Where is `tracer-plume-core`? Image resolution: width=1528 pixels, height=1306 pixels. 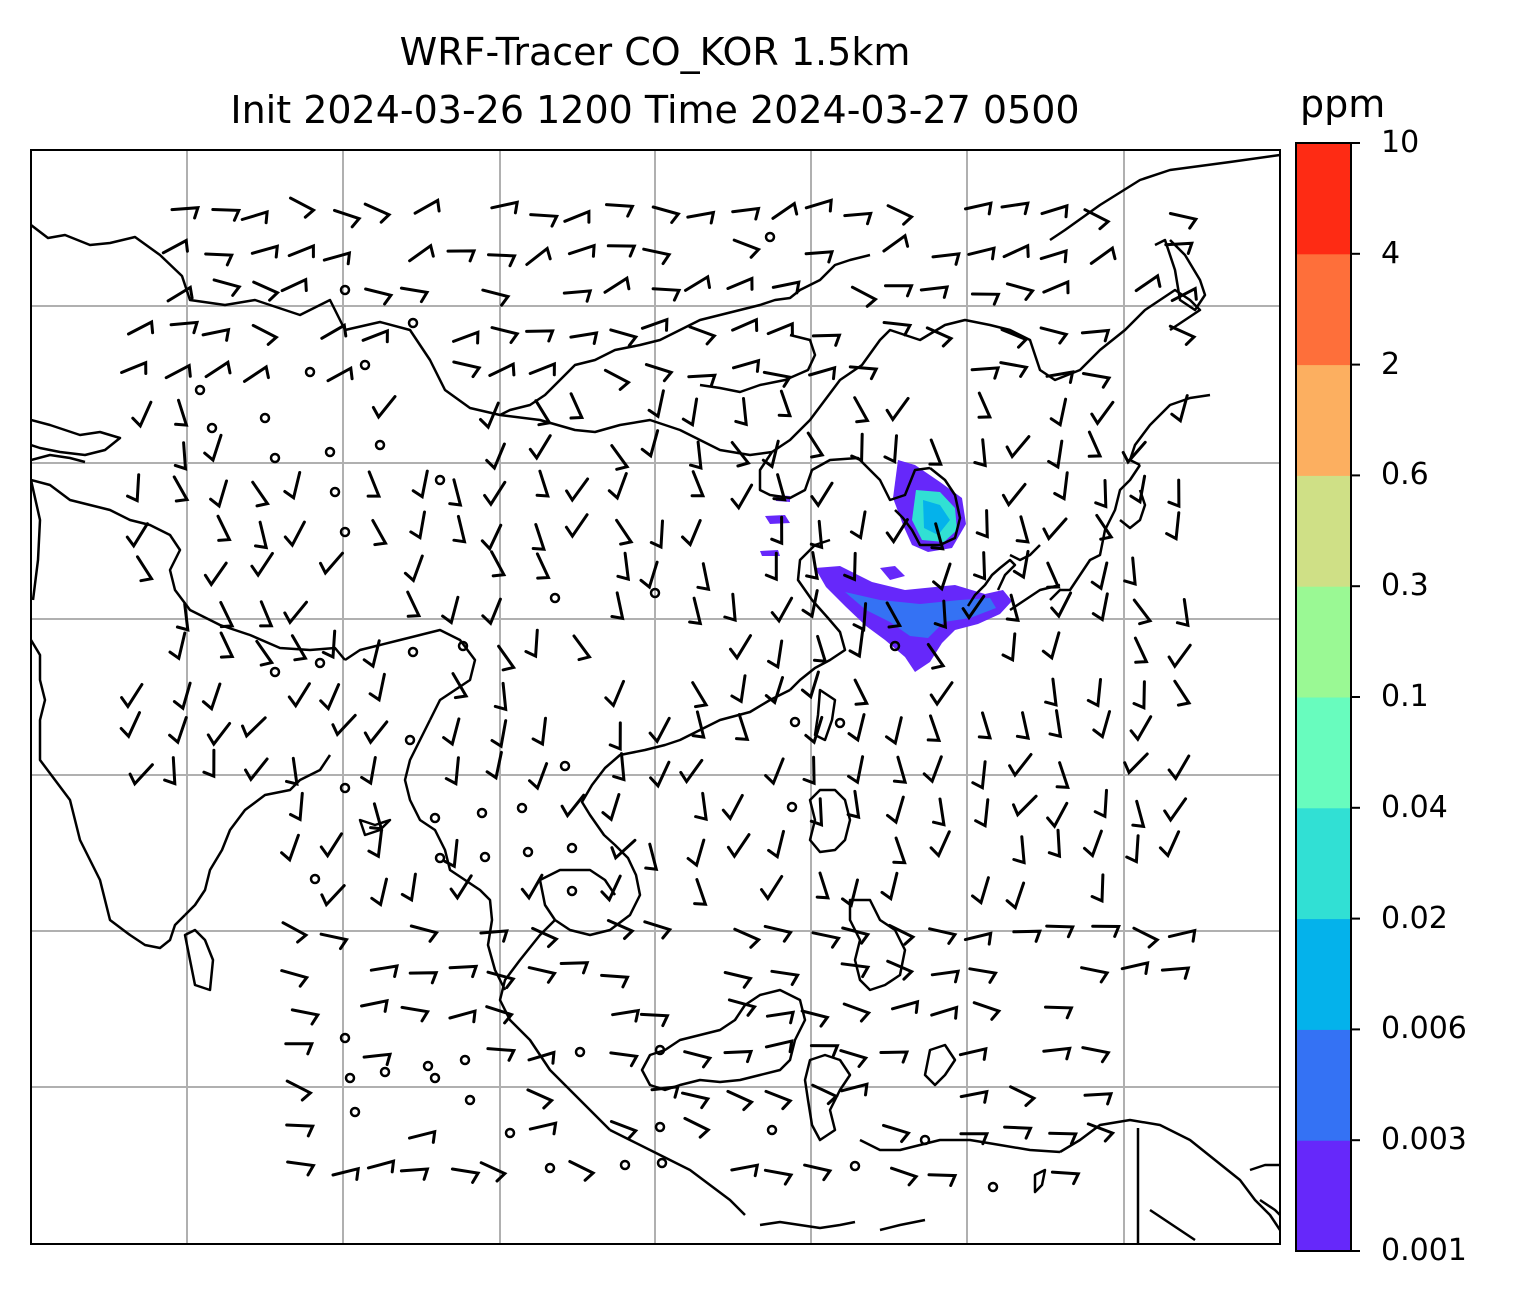 tracer-plume-core is located at coordinates (920, 615).